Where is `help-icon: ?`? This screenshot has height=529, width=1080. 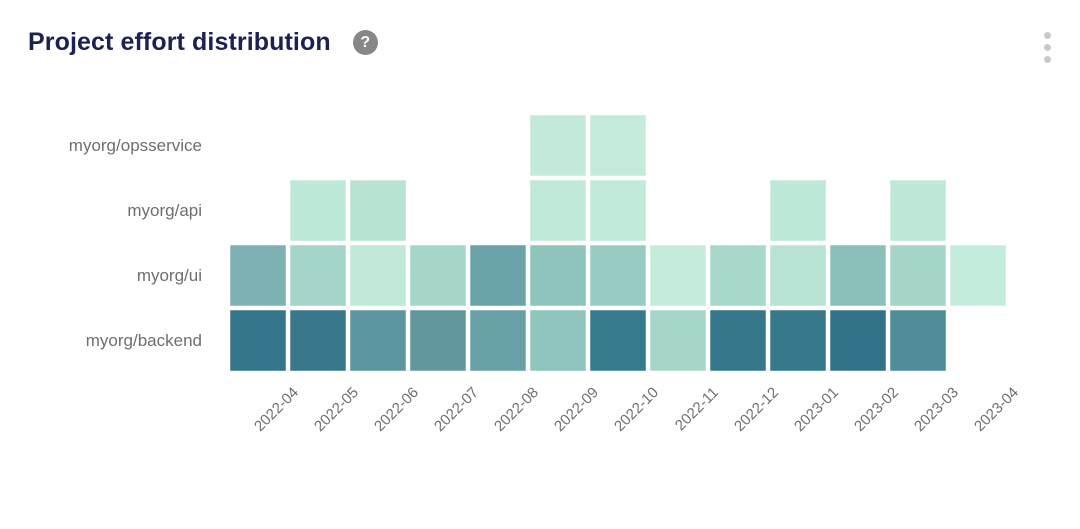
help-icon: ? is located at coordinates (365, 42).